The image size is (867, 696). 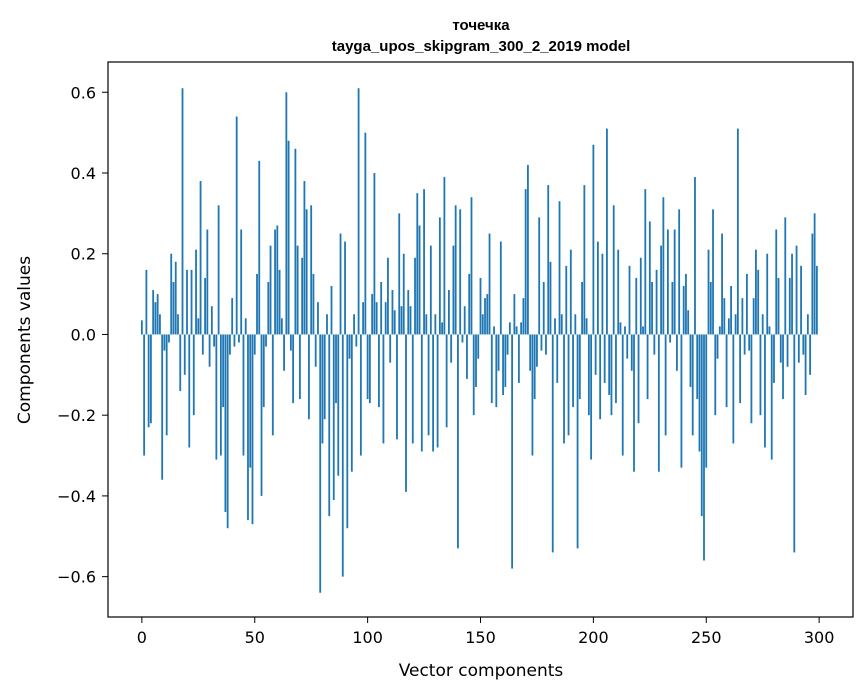 What do you see at coordinates (76, 577) in the screenshot?
I see `y-tick-label: −0.6` at bounding box center [76, 577].